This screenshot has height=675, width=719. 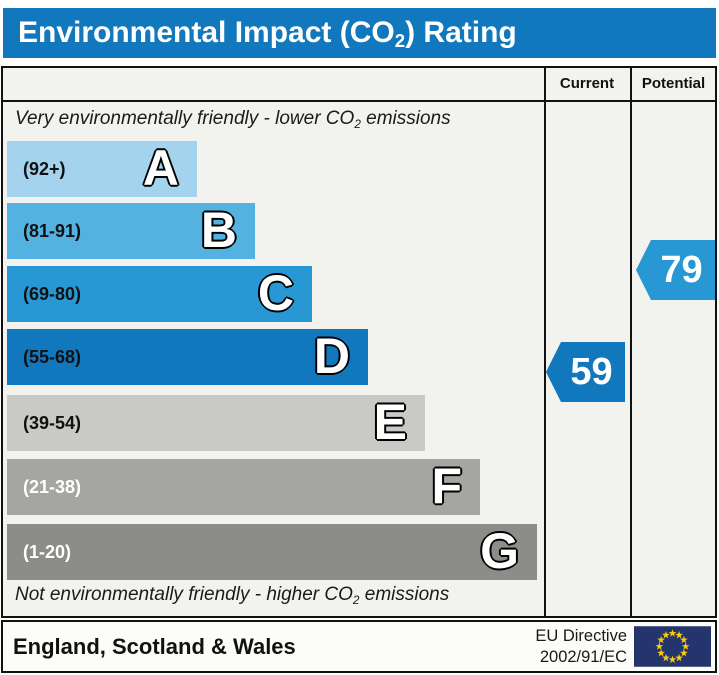 I want to click on band-c-range: (69-80), so click(x=52, y=294).